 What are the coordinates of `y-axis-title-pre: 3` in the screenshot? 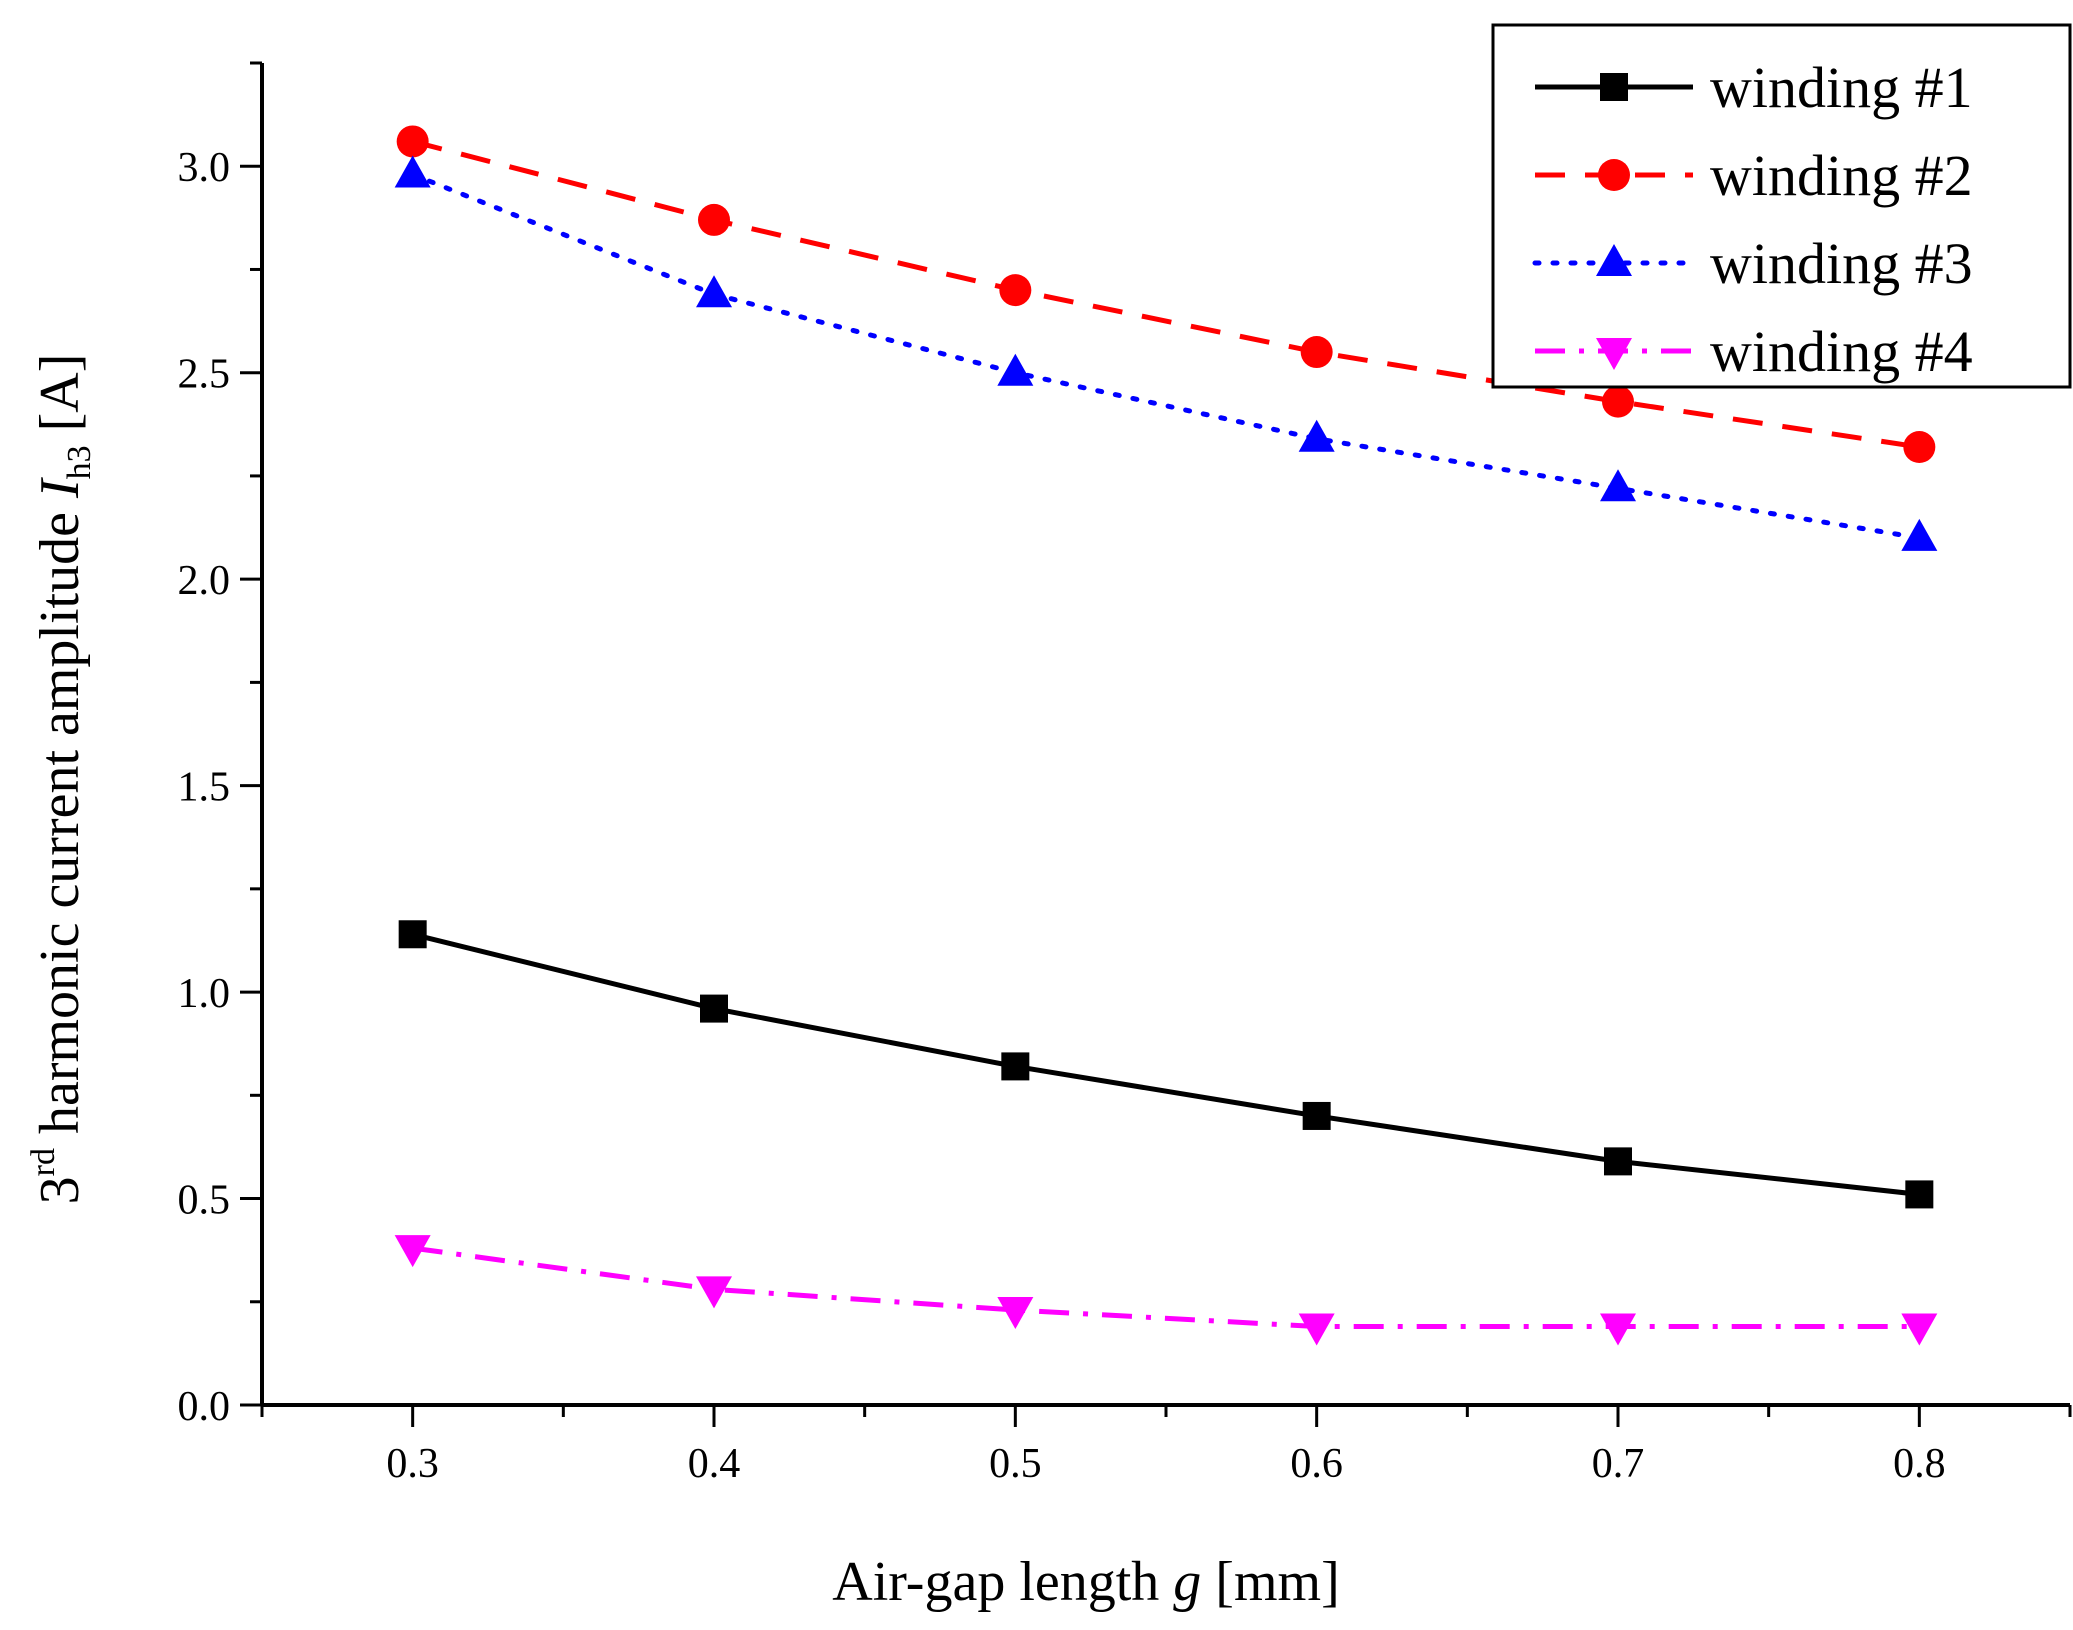 It's located at (60, 1190).